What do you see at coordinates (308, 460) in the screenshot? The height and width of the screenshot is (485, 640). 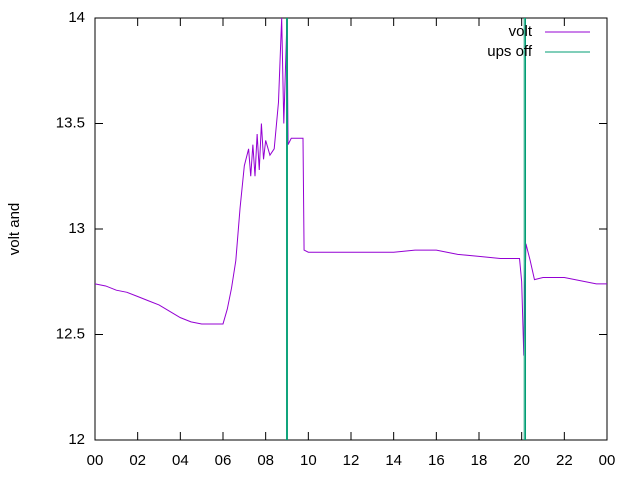 I see `x-tick-label: 10` at bounding box center [308, 460].